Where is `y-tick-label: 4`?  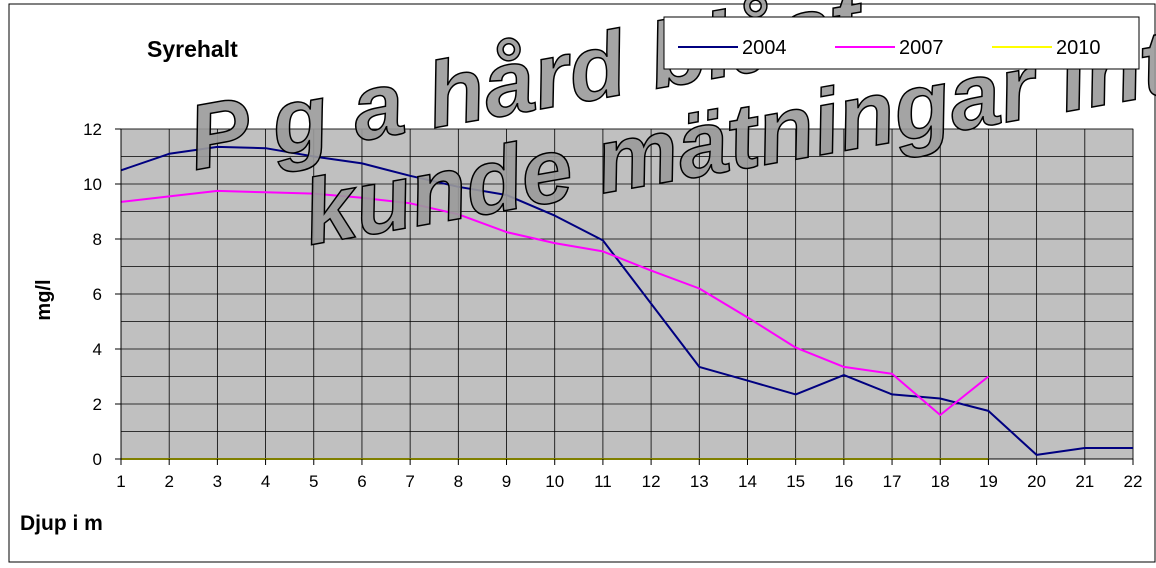
y-tick-label: 4 is located at coordinates (97, 349).